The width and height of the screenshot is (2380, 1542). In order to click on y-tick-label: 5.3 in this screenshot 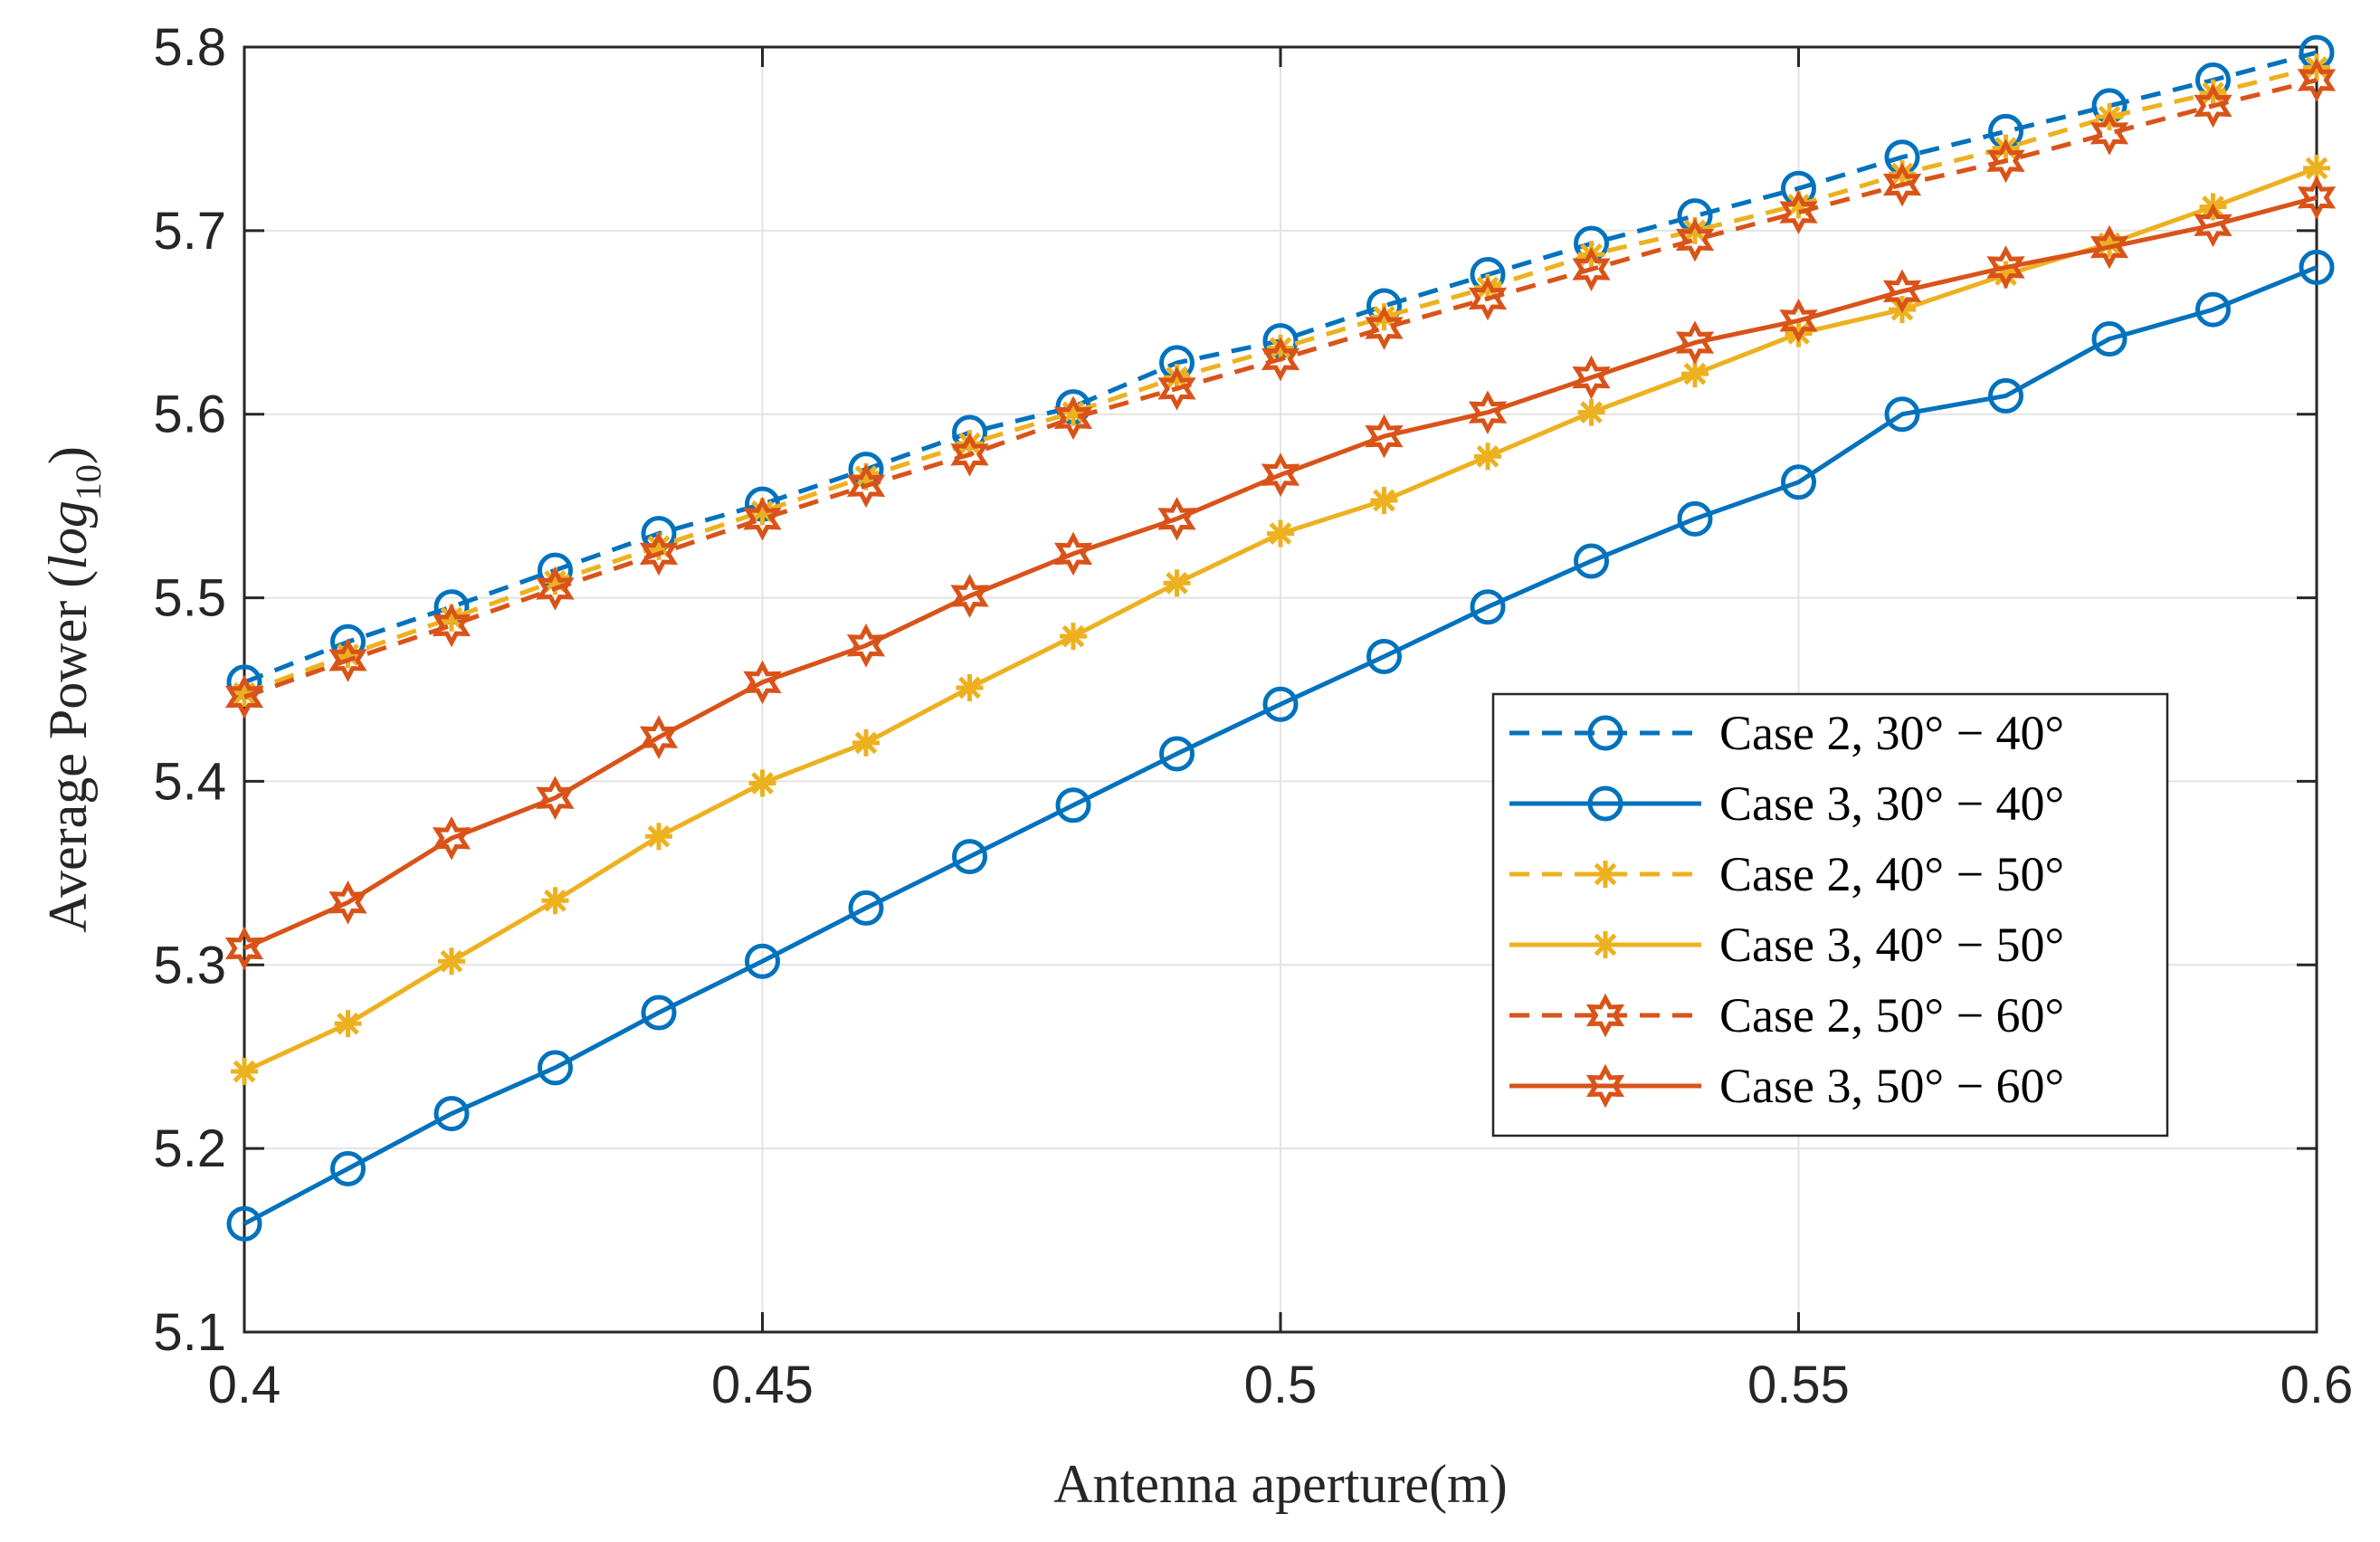, I will do `click(189, 966)`.